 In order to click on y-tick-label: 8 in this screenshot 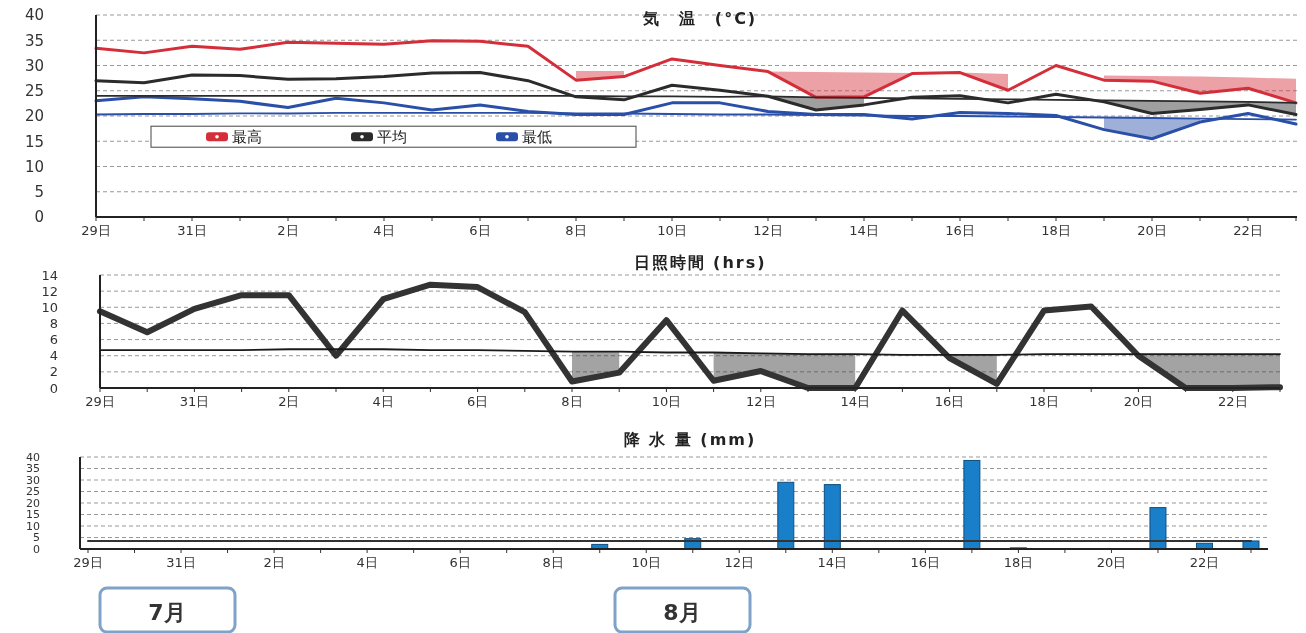, I will do `click(53, 323)`.